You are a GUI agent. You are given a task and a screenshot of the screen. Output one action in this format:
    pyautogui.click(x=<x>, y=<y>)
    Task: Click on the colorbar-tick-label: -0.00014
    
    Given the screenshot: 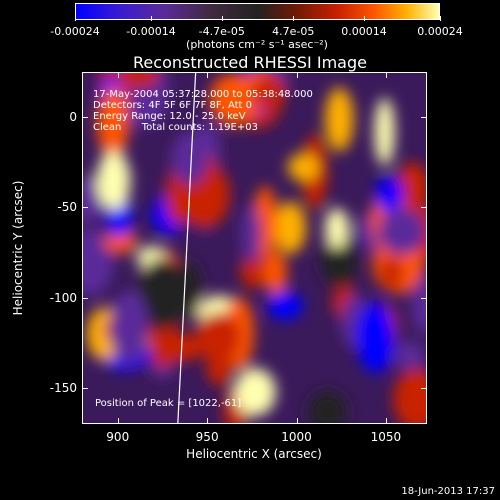 What is the action you would take?
    pyautogui.click(x=151, y=31)
    